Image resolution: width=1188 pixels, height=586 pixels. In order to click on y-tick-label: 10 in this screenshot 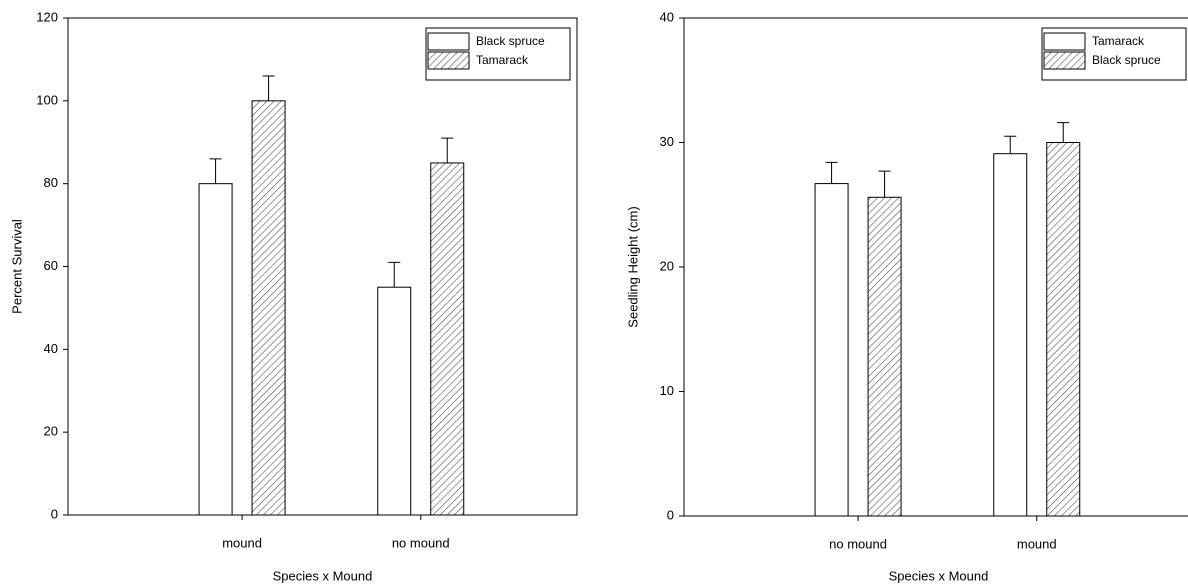, I will do `click(667, 390)`.